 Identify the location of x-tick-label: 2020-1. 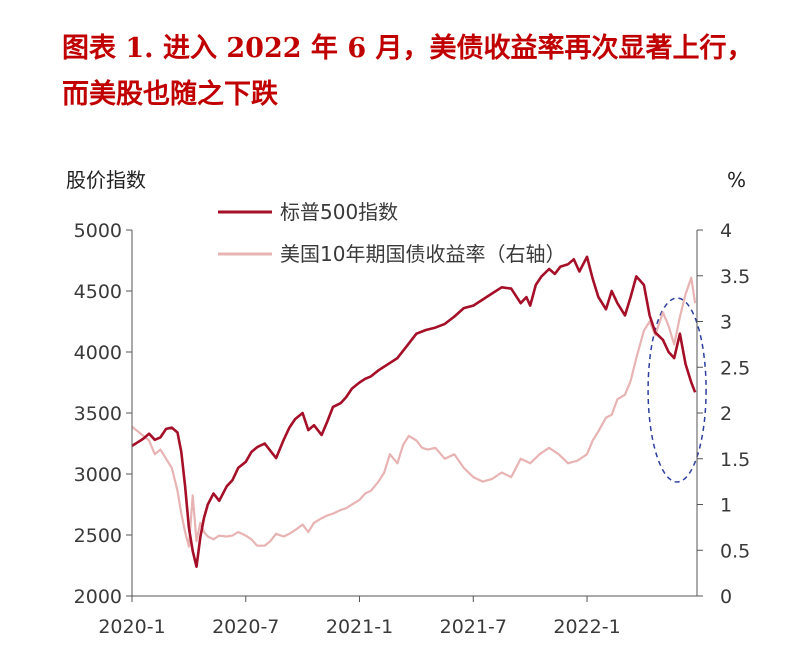
(131, 627).